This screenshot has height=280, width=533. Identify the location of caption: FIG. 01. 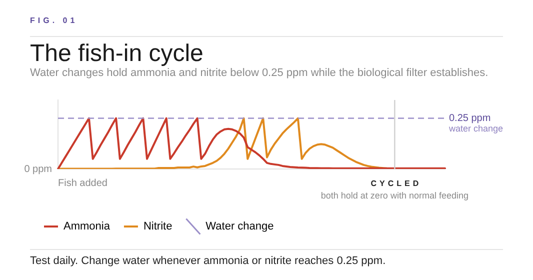
(54, 20).